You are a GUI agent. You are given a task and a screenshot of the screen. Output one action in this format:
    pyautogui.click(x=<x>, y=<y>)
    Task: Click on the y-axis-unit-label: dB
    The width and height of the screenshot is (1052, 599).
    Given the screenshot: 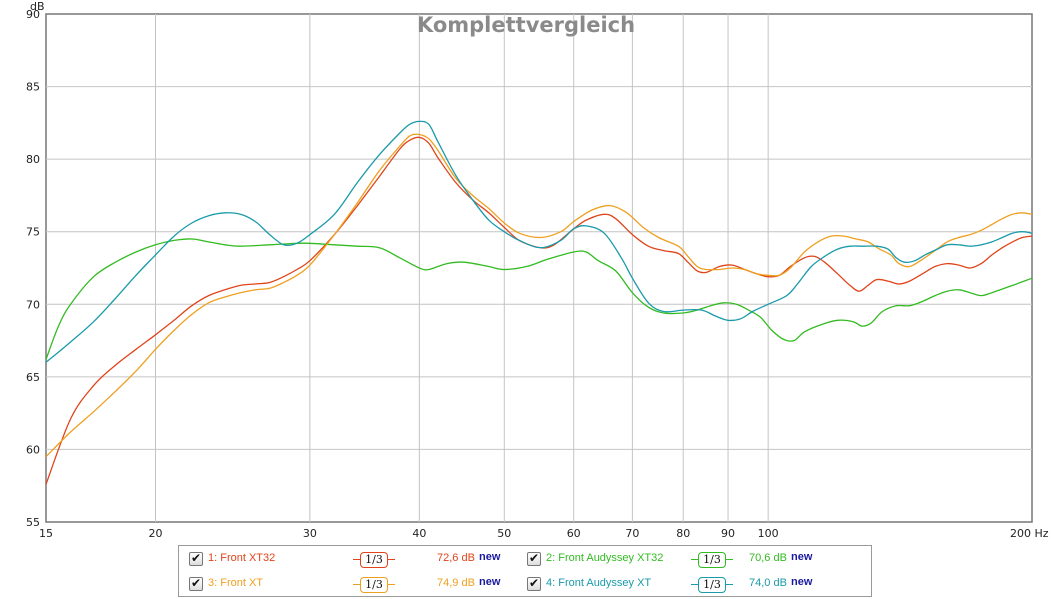 What is the action you would take?
    pyautogui.click(x=37, y=6)
    